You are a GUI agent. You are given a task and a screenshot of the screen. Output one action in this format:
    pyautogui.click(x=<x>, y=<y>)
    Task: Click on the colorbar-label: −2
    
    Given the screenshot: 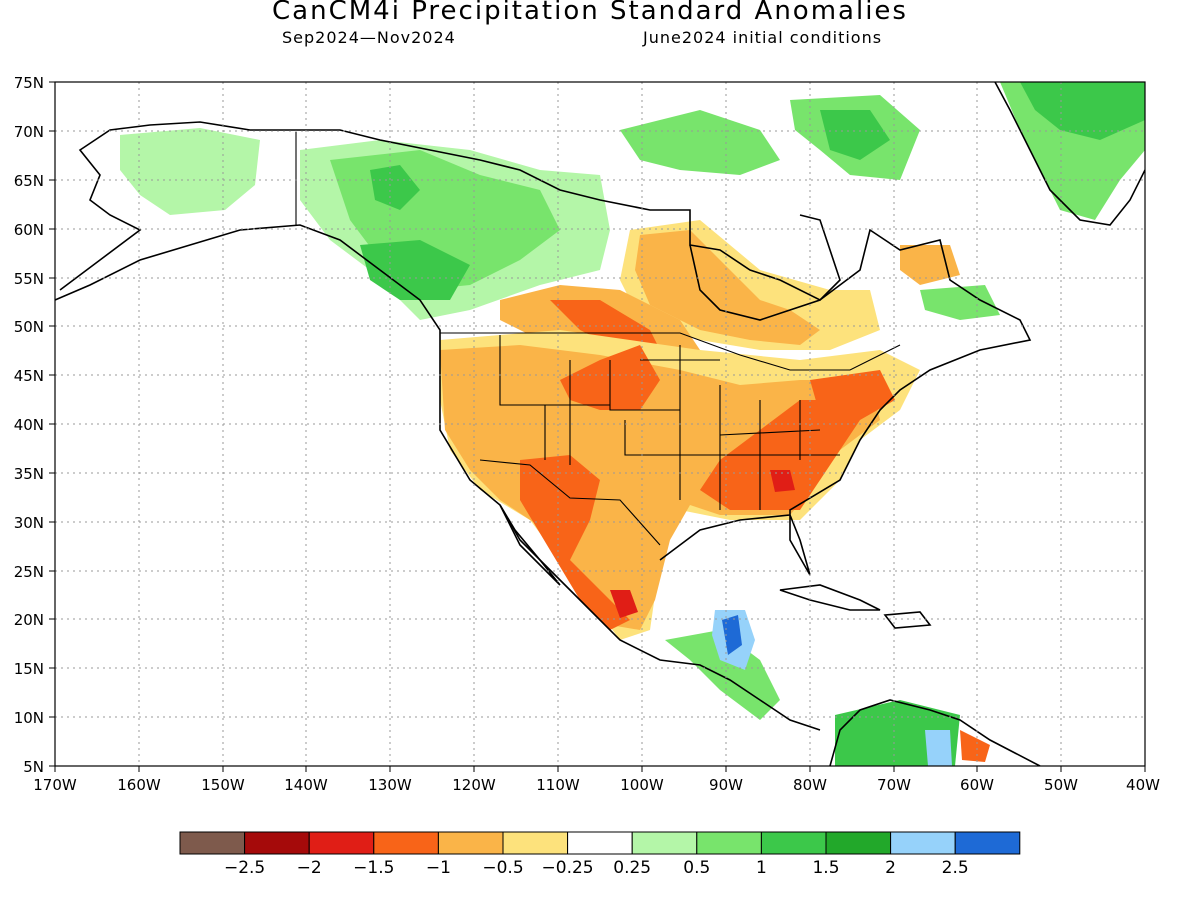 What is the action you would take?
    pyautogui.click(x=309, y=868)
    